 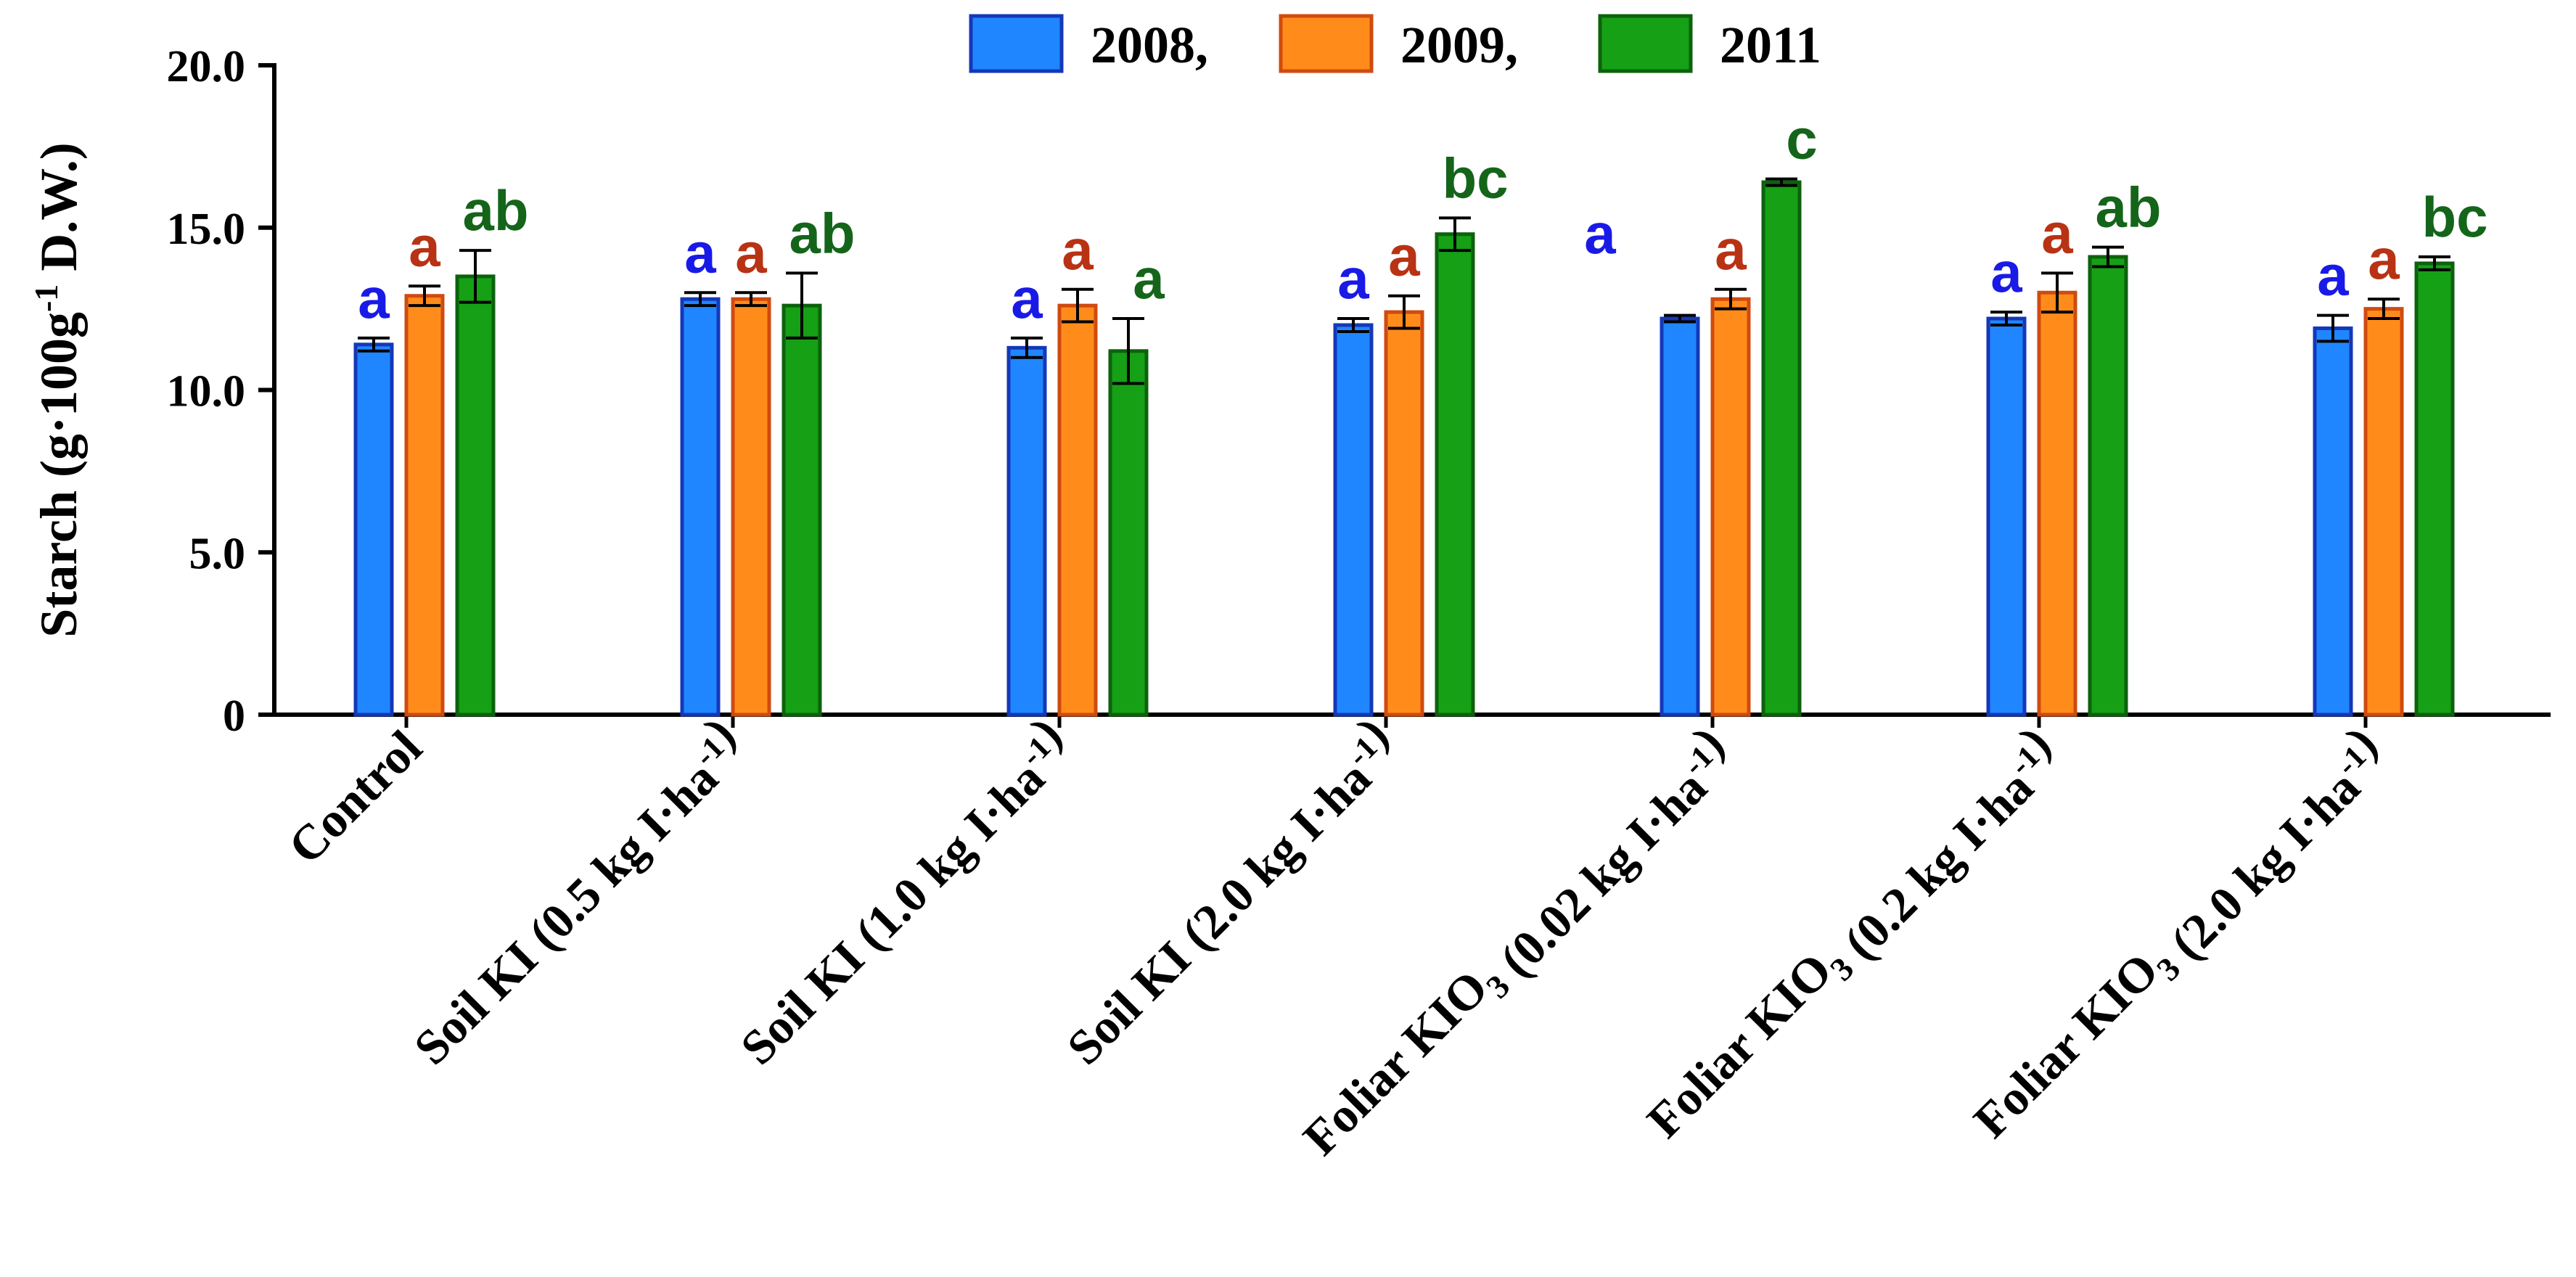 What do you see at coordinates (374, 298) in the screenshot?
I see `significance-letter-0-0: a` at bounding box center [374, 298].